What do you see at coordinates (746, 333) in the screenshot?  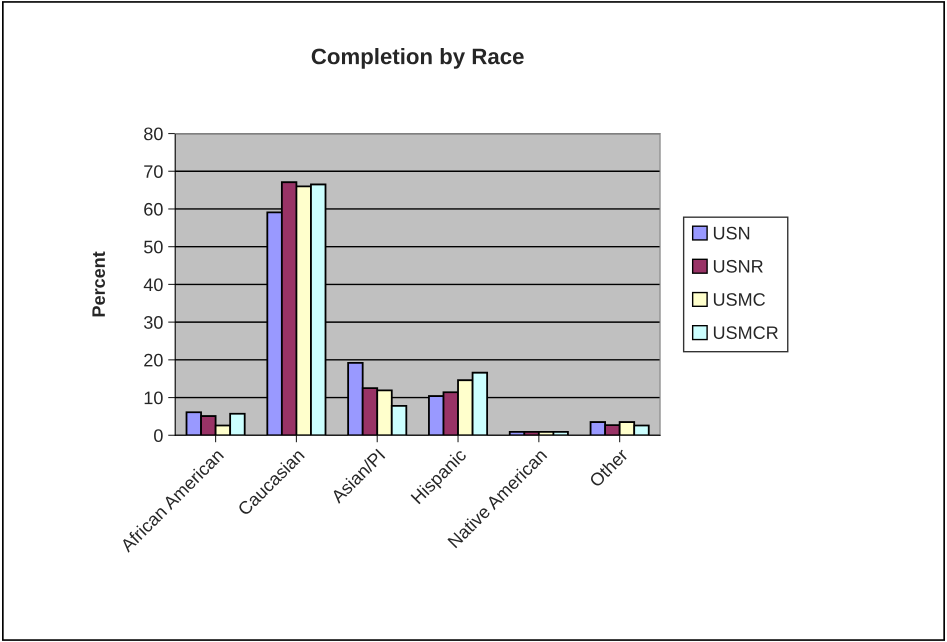 I see `legend-label: USMCR` at bounding box center [746, 333].